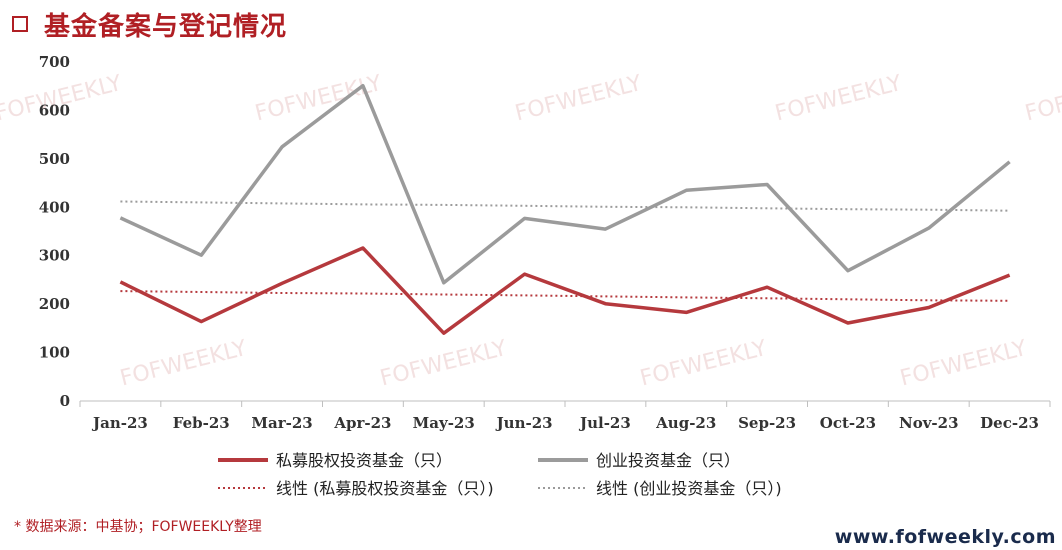  Describe the element at coordinates (54, 159) in the screenshot. I see `y-tick-label: 500` at that location.